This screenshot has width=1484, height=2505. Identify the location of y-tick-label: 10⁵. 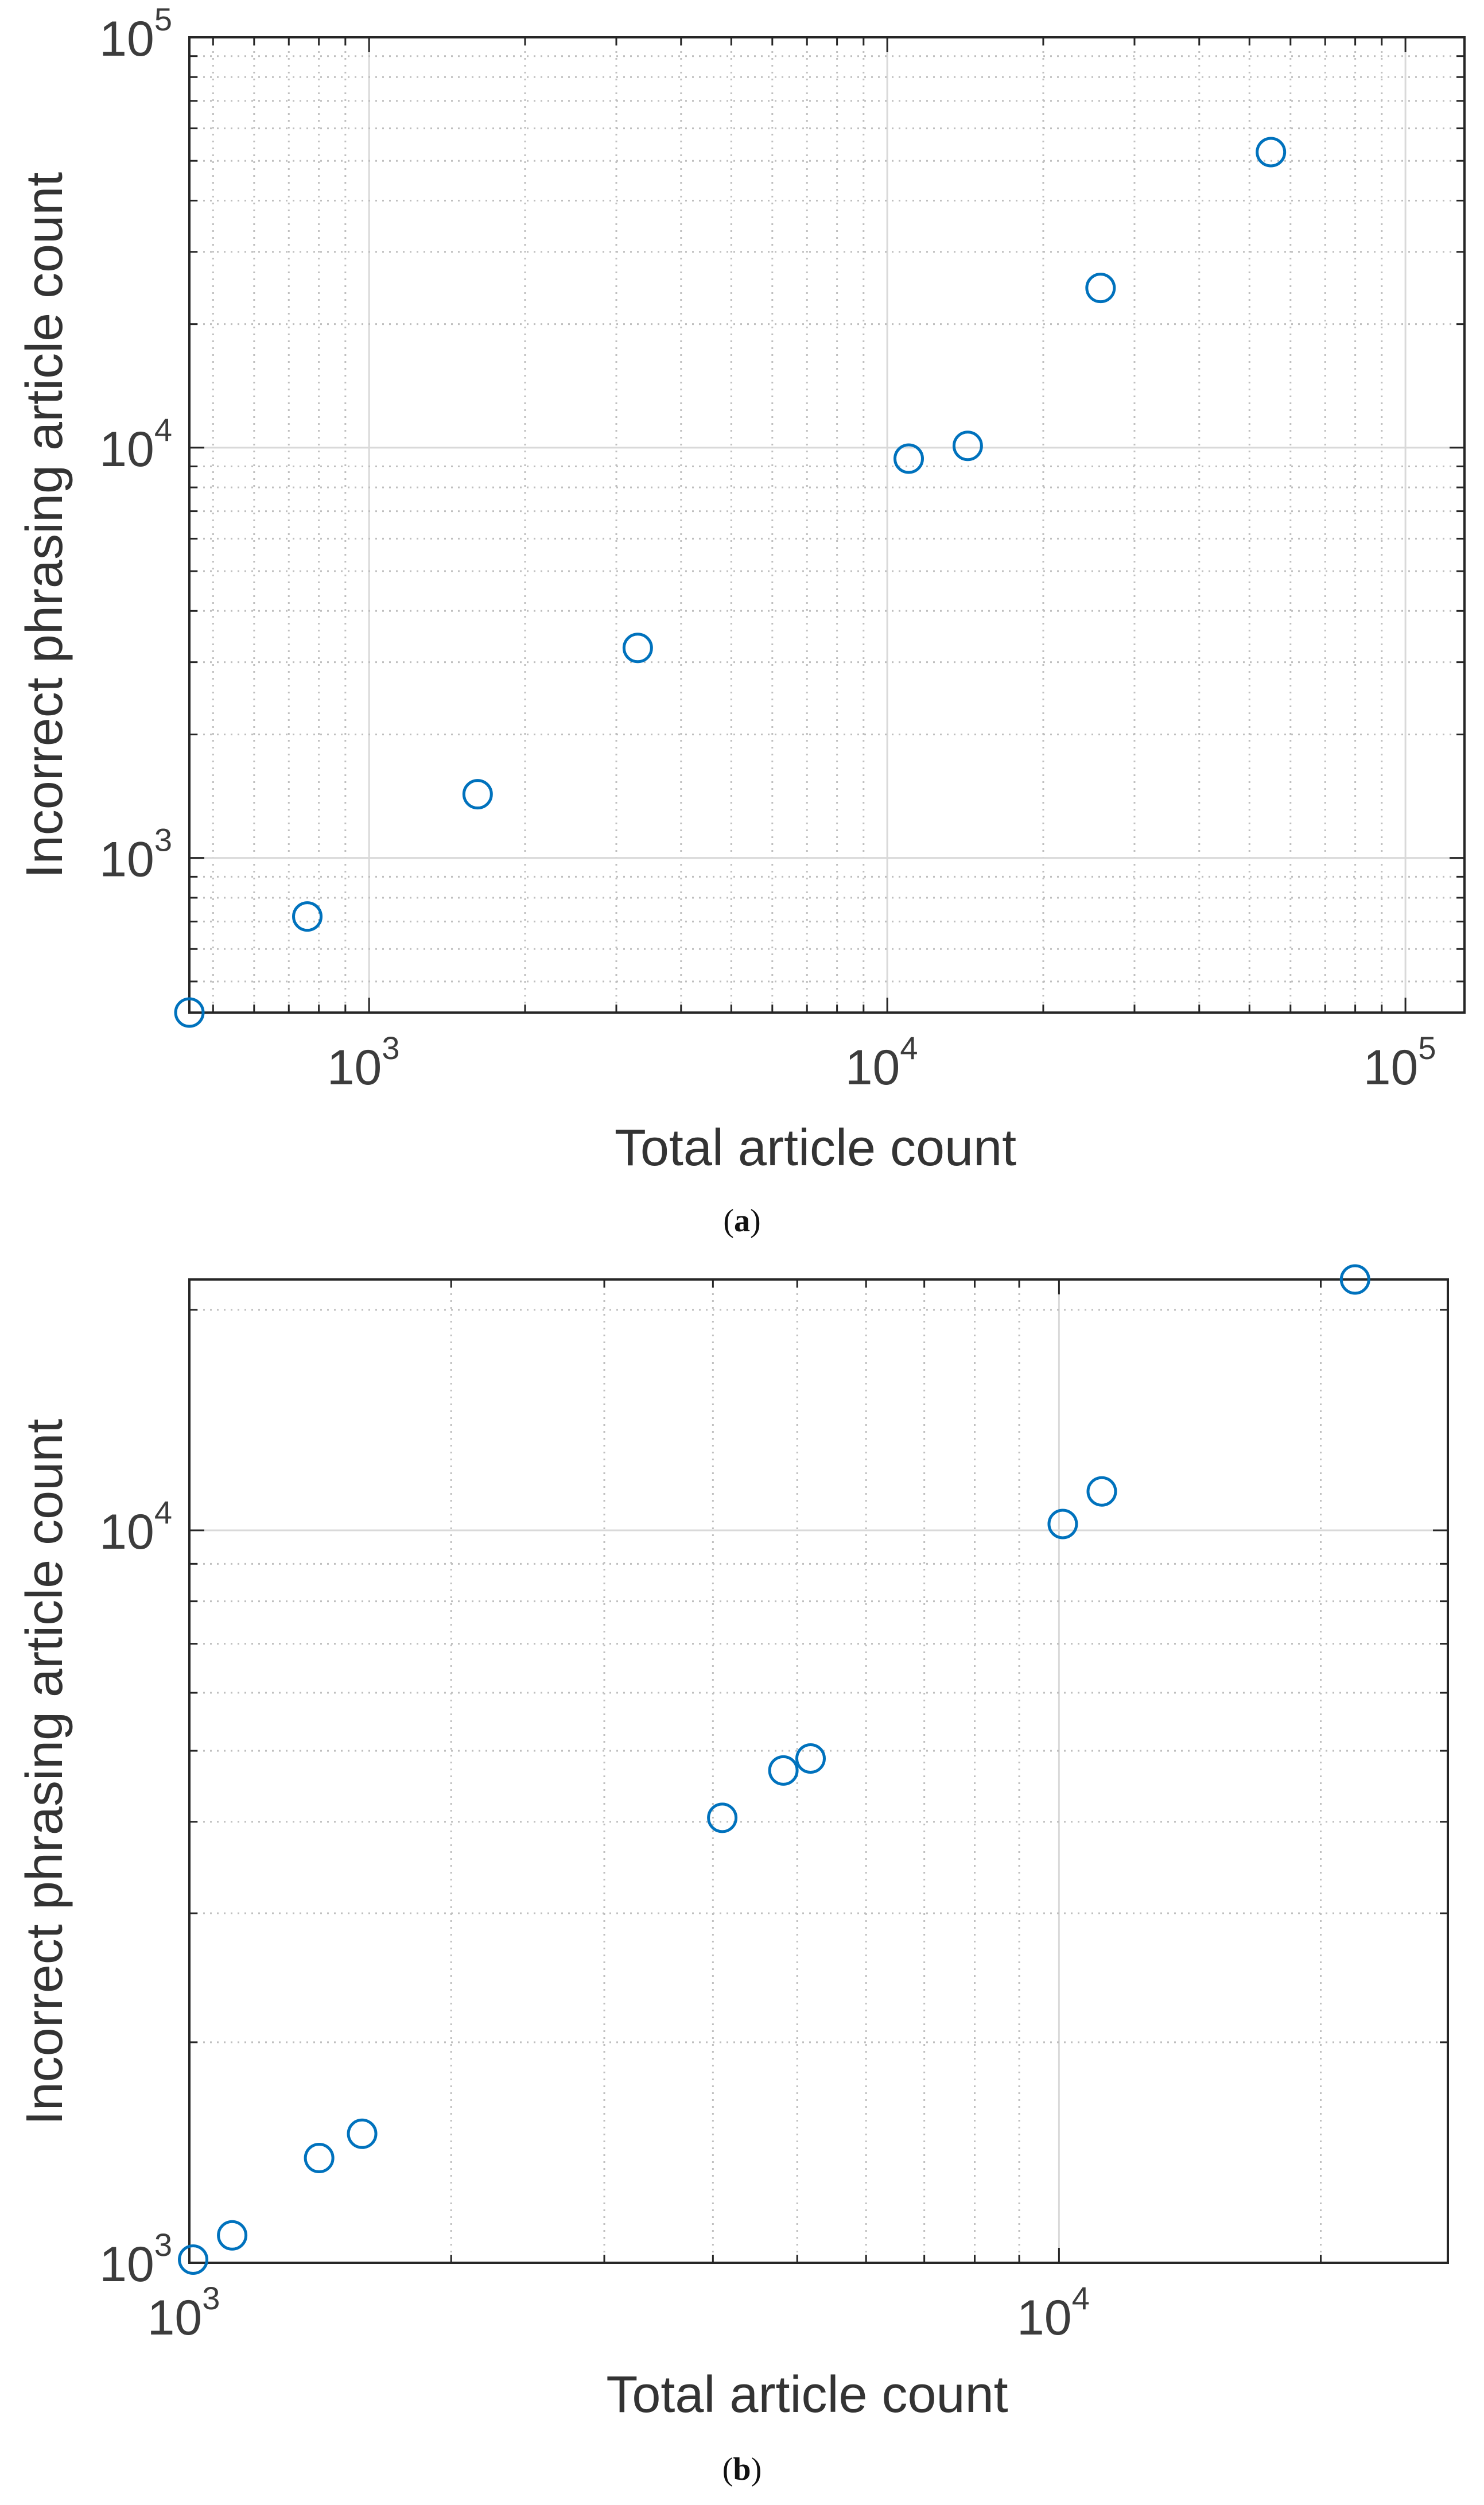
(135, 34).